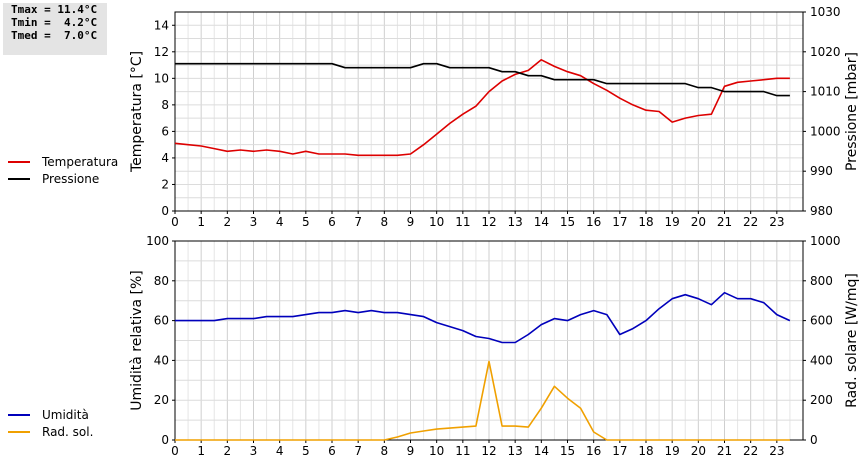 The image size is (860, 460). What do you see at coordinates (821, 321) in the screenshot?
I see `panel2-ytick-right-label: 600` at bounding box center [821, 321].